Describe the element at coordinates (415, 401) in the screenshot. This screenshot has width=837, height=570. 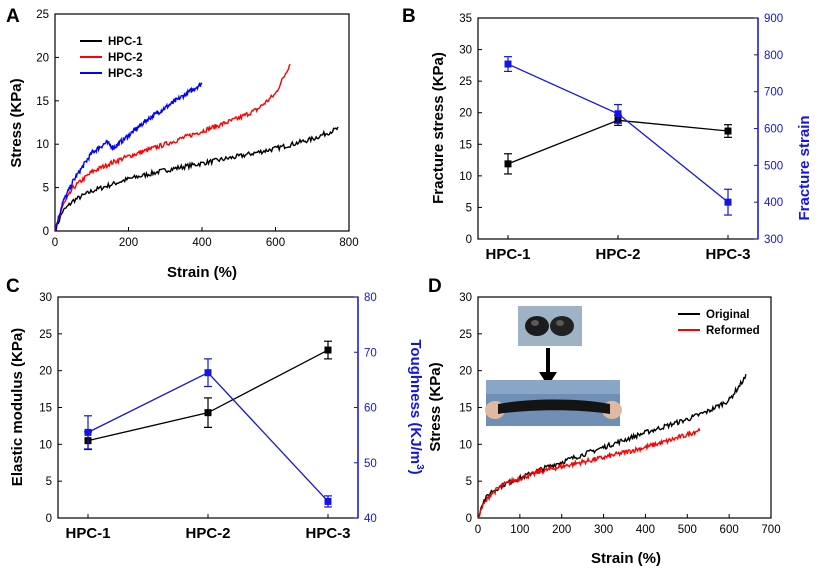
I see `panel-c-y2label-main: Toughness (KJ/m` at that location.